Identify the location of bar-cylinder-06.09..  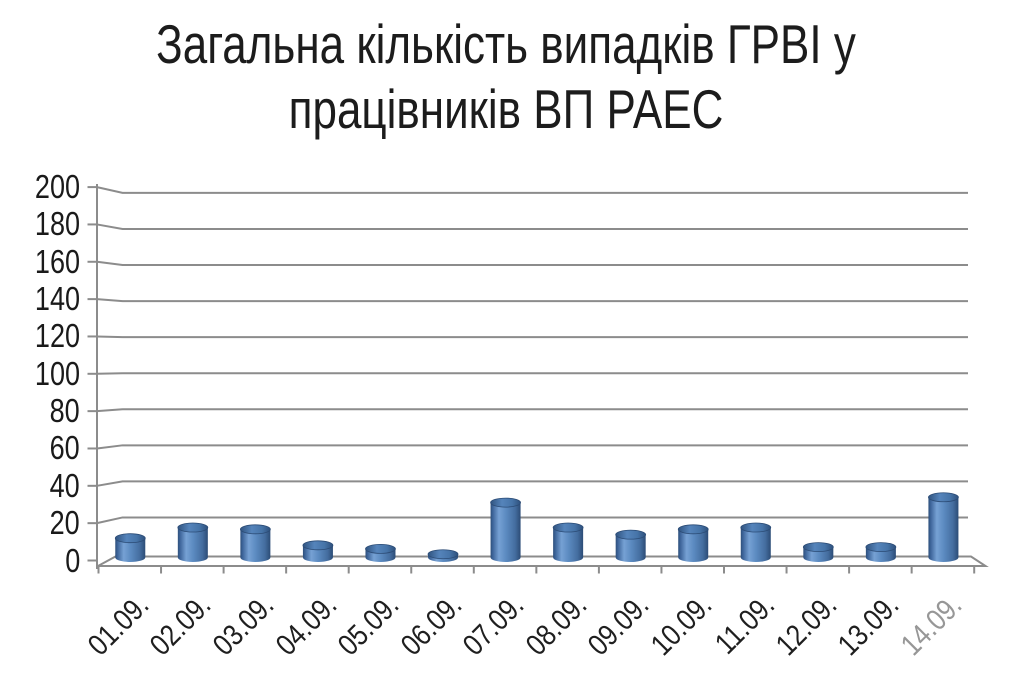
(443, 555).